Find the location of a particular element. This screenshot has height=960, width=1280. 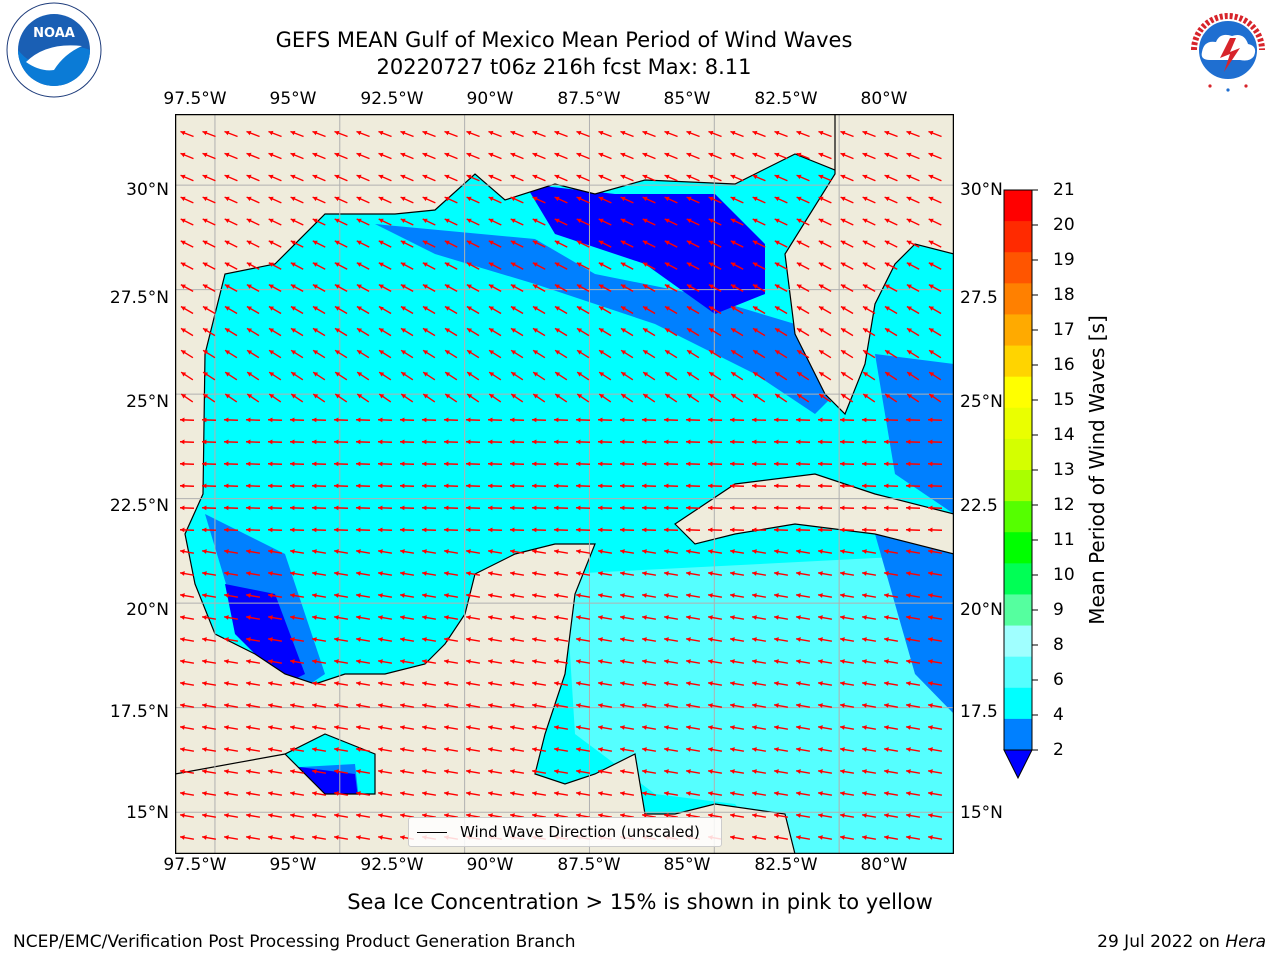

x-tick-bottom: 80°W is located at coordinates (884, 865).